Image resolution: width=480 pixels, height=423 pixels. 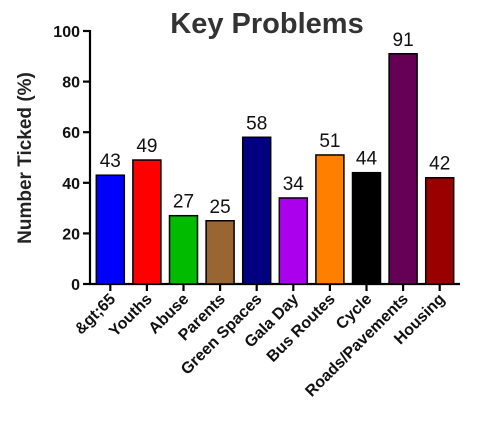 What do you see at coordinates (294, 184) in the screenshot?
I see `data-label: 34` at bounding box center [294, 184].